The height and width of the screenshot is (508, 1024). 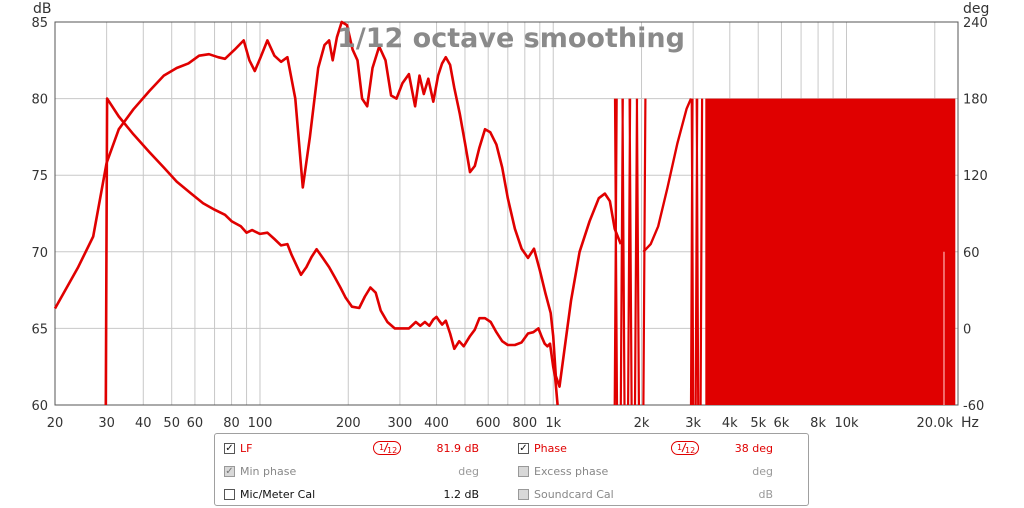 I want to click on y-left-tick-label: 80, so click(x=39, y=100).